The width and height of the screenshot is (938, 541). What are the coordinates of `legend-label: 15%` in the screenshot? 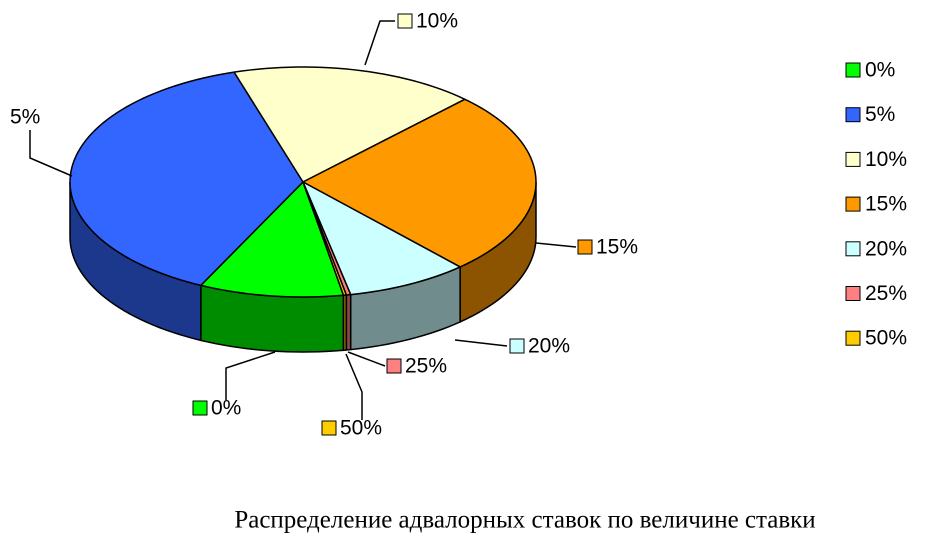 It's located at (886, 204).